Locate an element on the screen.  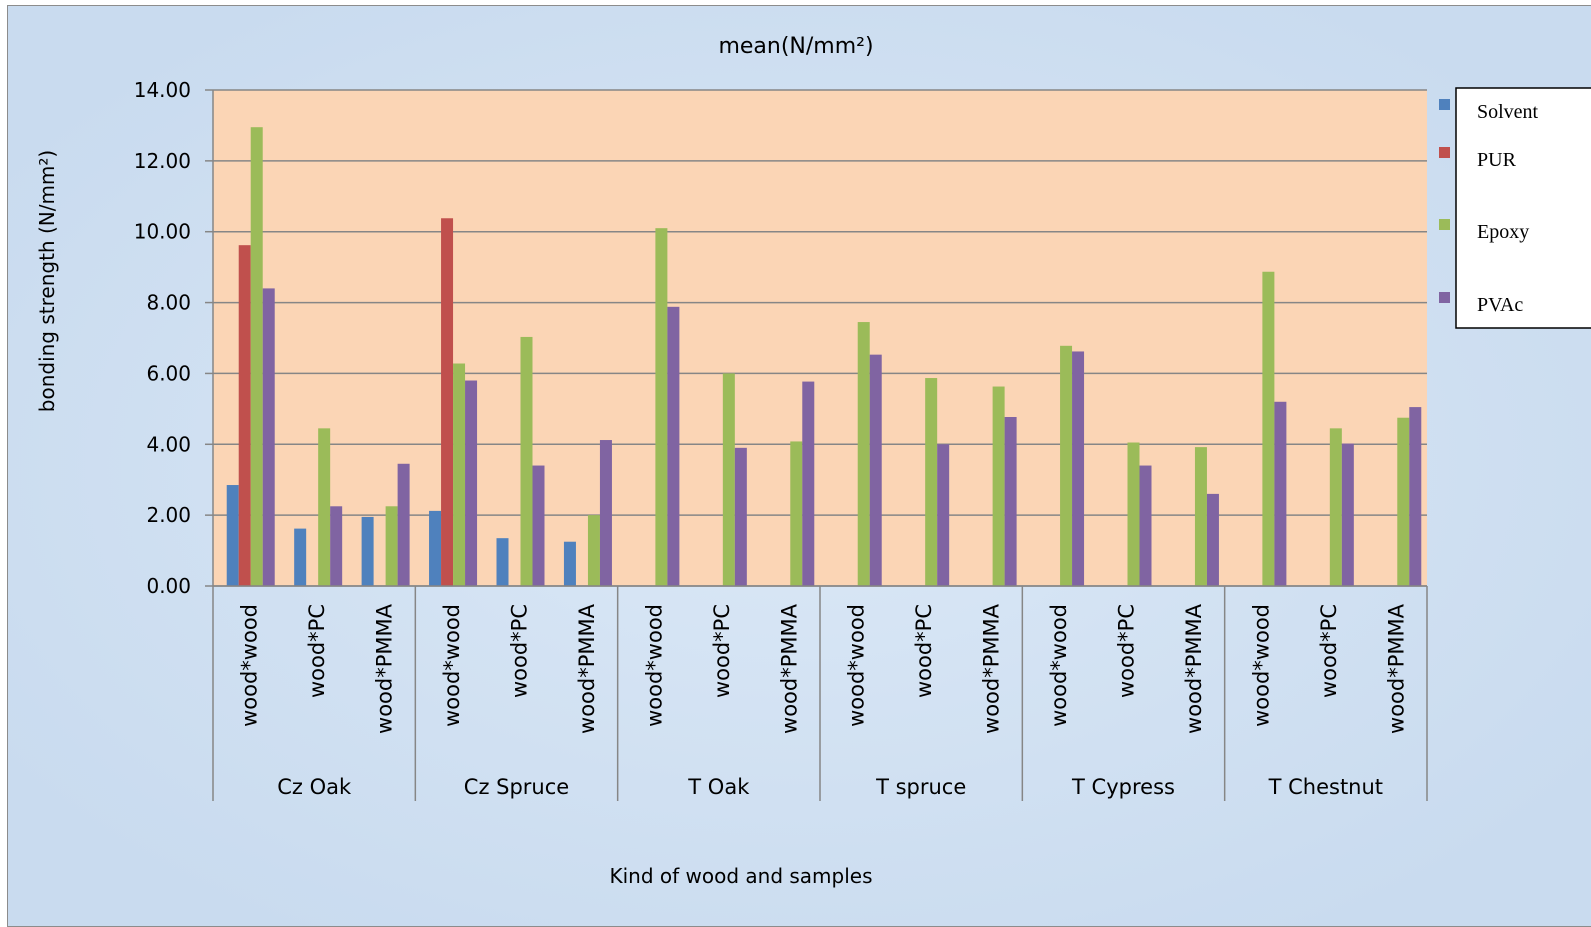
x-group-label: Cz Spruce is located at coordinates (516, 787).